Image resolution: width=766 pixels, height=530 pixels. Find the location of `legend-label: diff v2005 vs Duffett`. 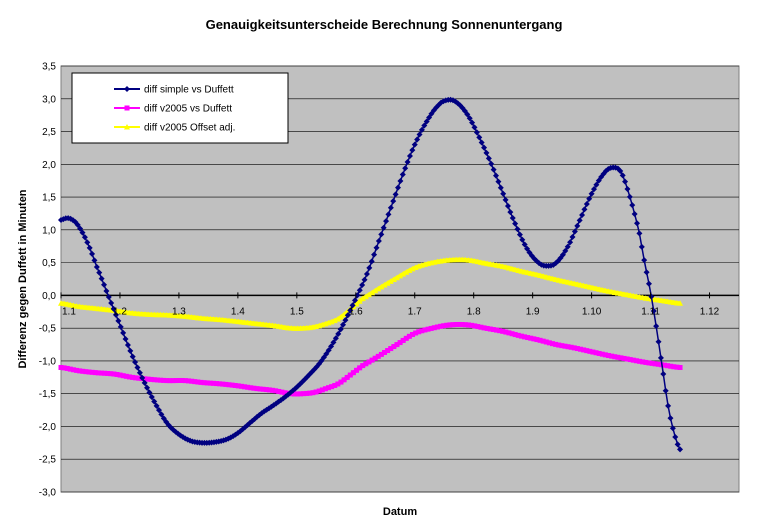

legend-label: diff v2005 vs Duffett is located at coordinates (188, 109).